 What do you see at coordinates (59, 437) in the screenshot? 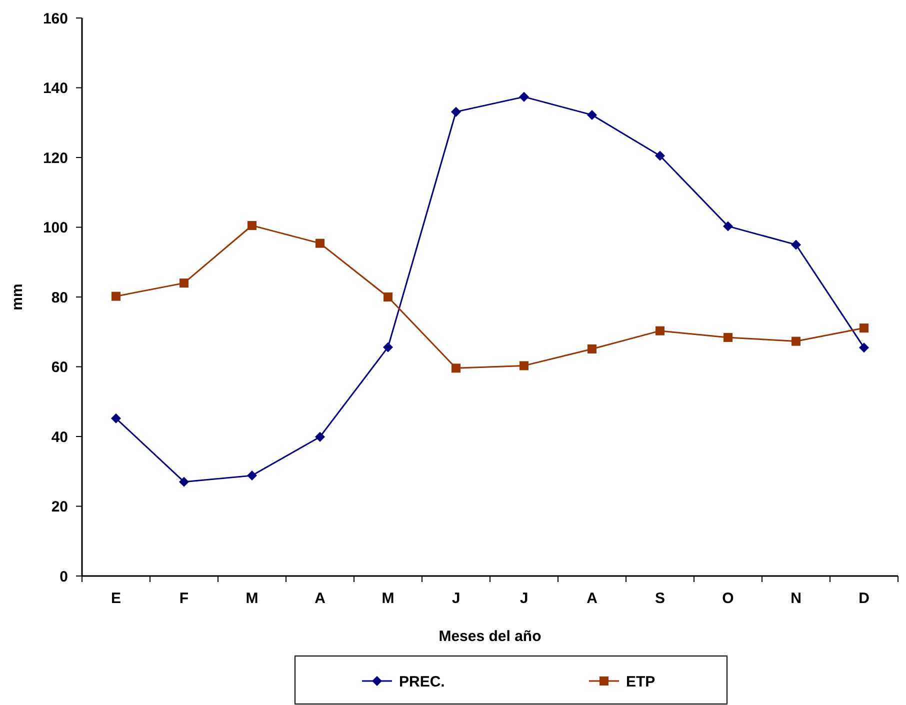
I see `y-tick-label: 40` at bounding box center [59, 437].